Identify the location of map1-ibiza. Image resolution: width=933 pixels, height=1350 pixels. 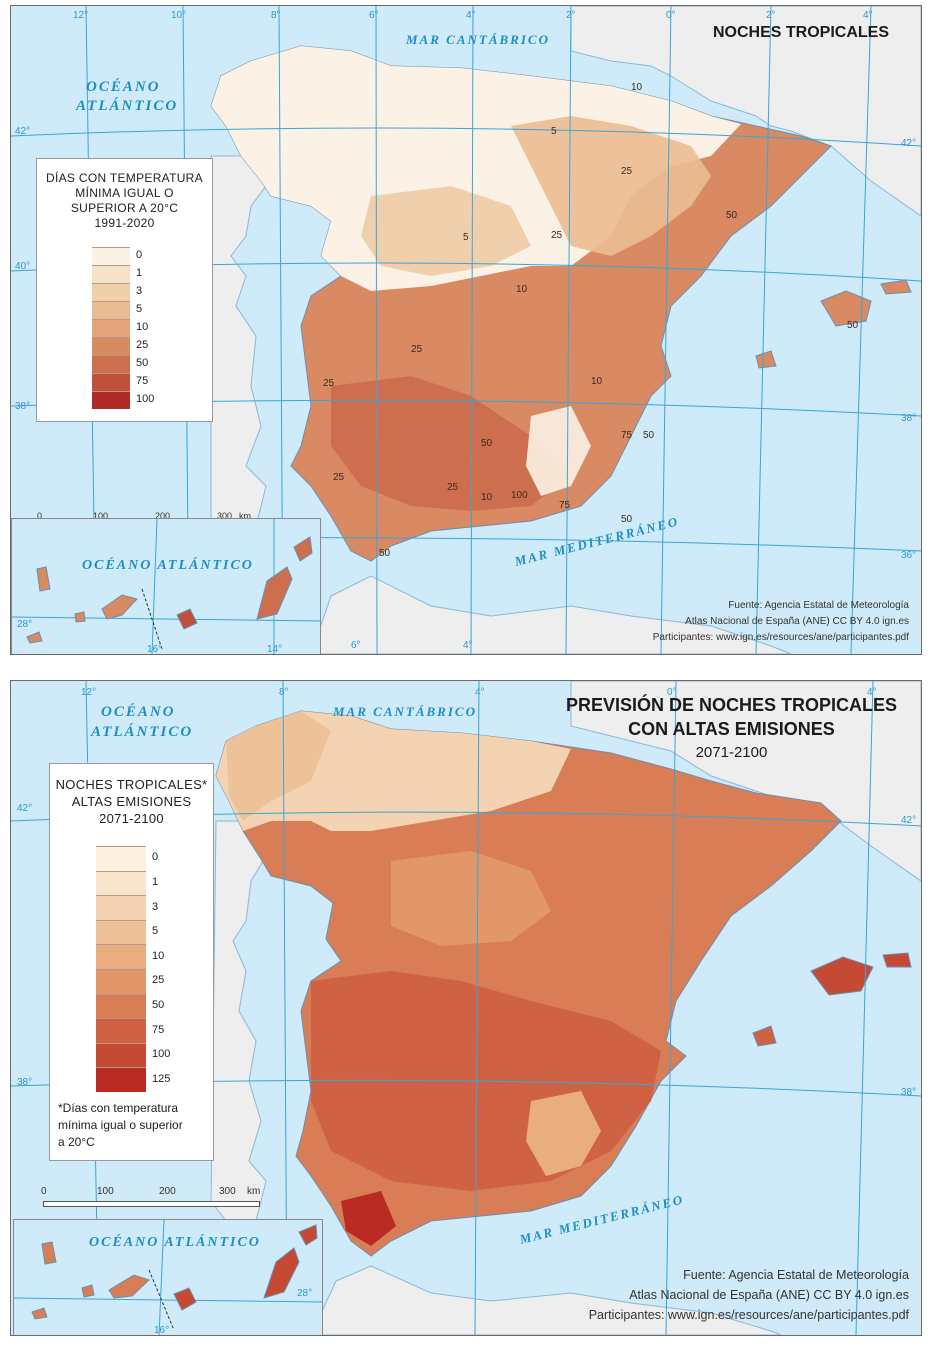
(766, 359).